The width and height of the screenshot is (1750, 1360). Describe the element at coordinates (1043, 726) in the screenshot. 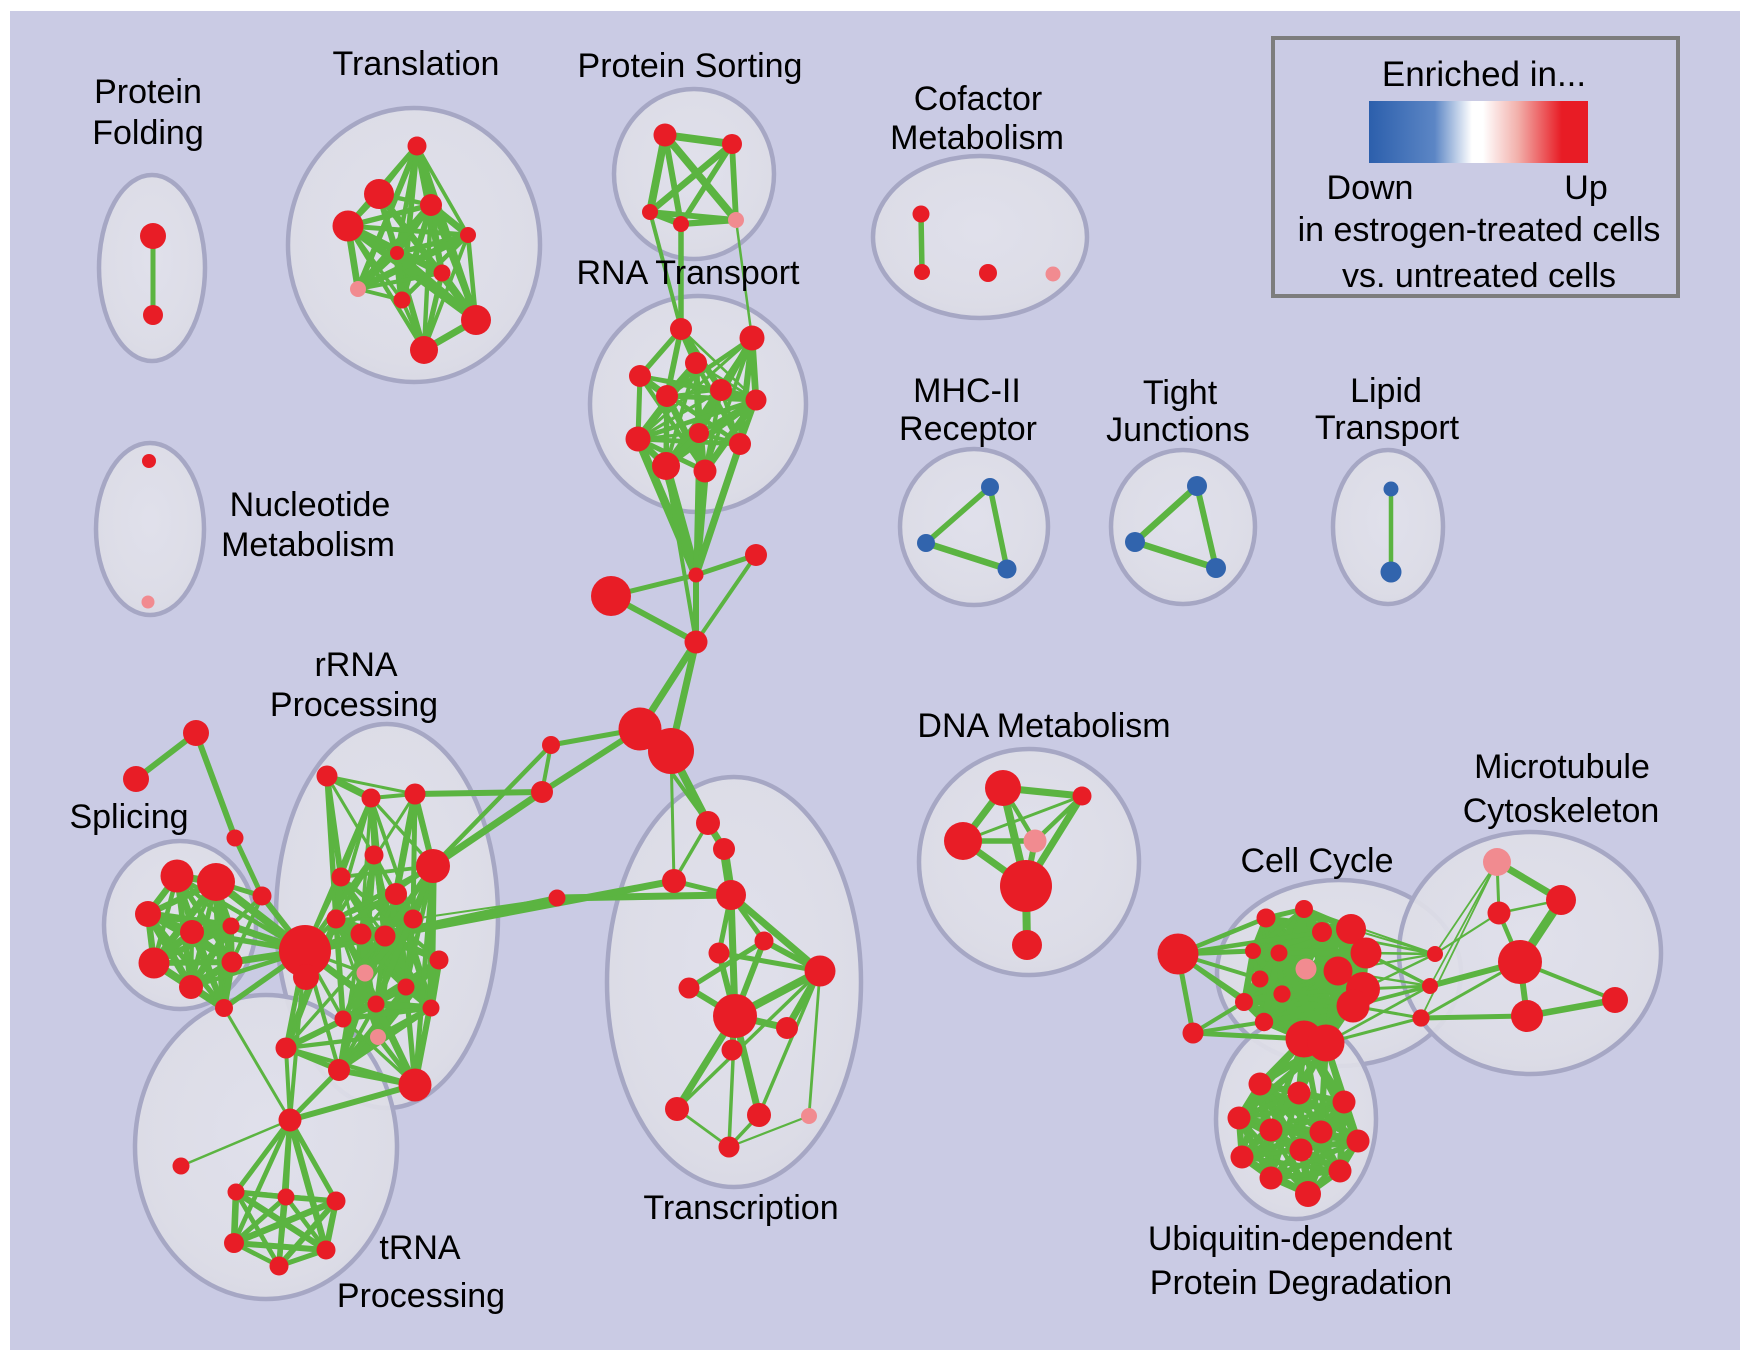

I see `svg-text: DNA Metabolism` at that location.